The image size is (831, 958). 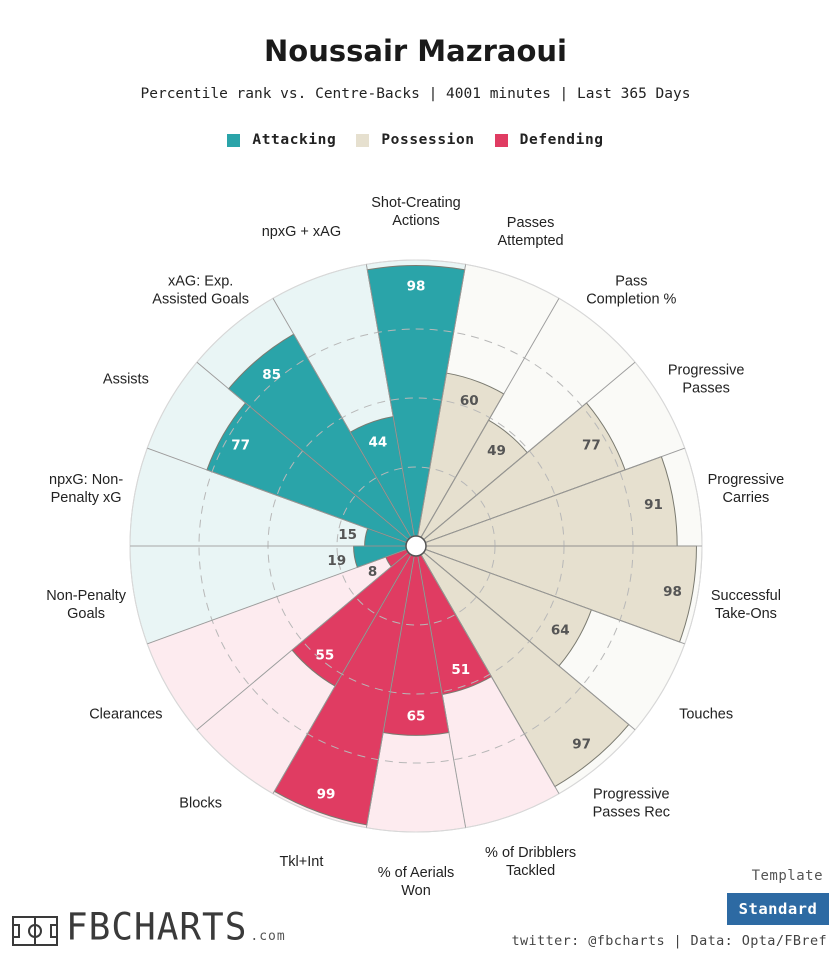 I want to click on legend-item-defending: Defending, so click(x=549, y=140).